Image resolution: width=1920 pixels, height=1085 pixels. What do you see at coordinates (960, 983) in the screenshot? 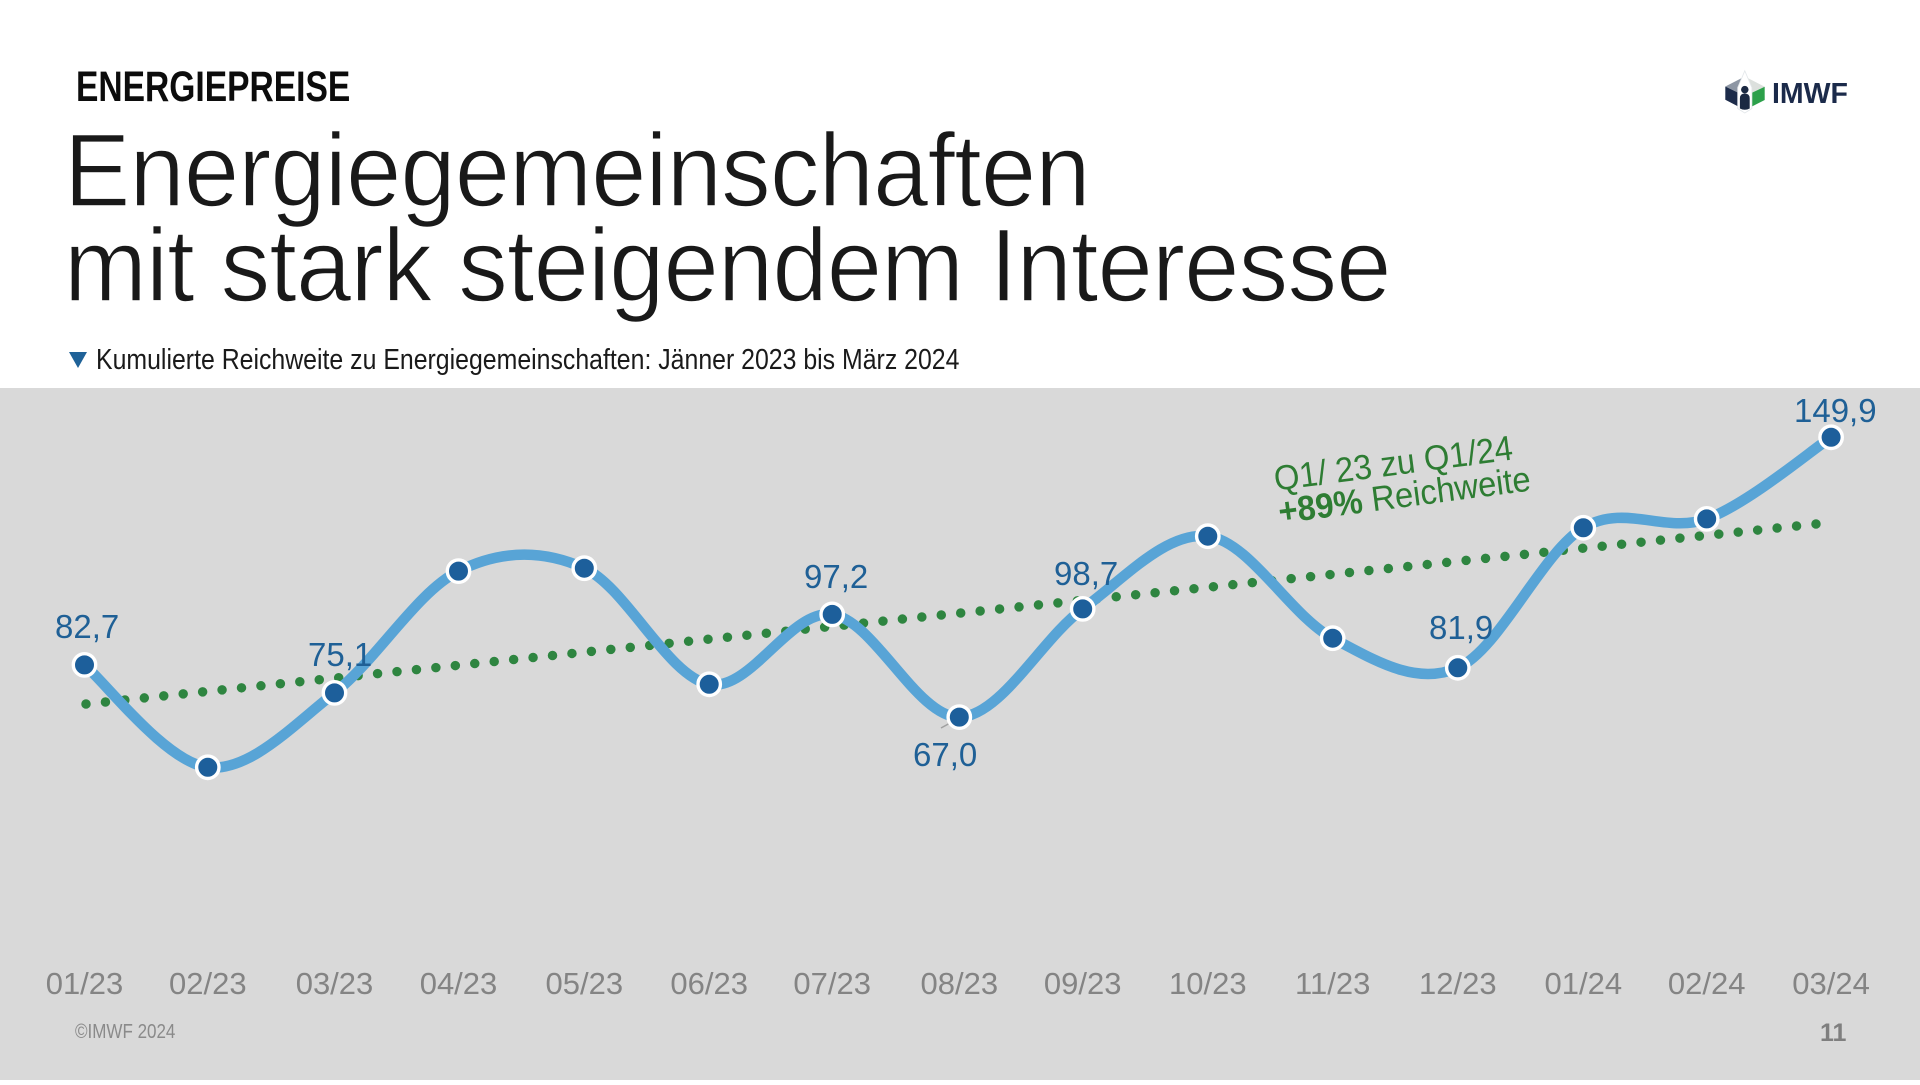
I see `svg-text: 08/23` at bounding box center [960, 983].